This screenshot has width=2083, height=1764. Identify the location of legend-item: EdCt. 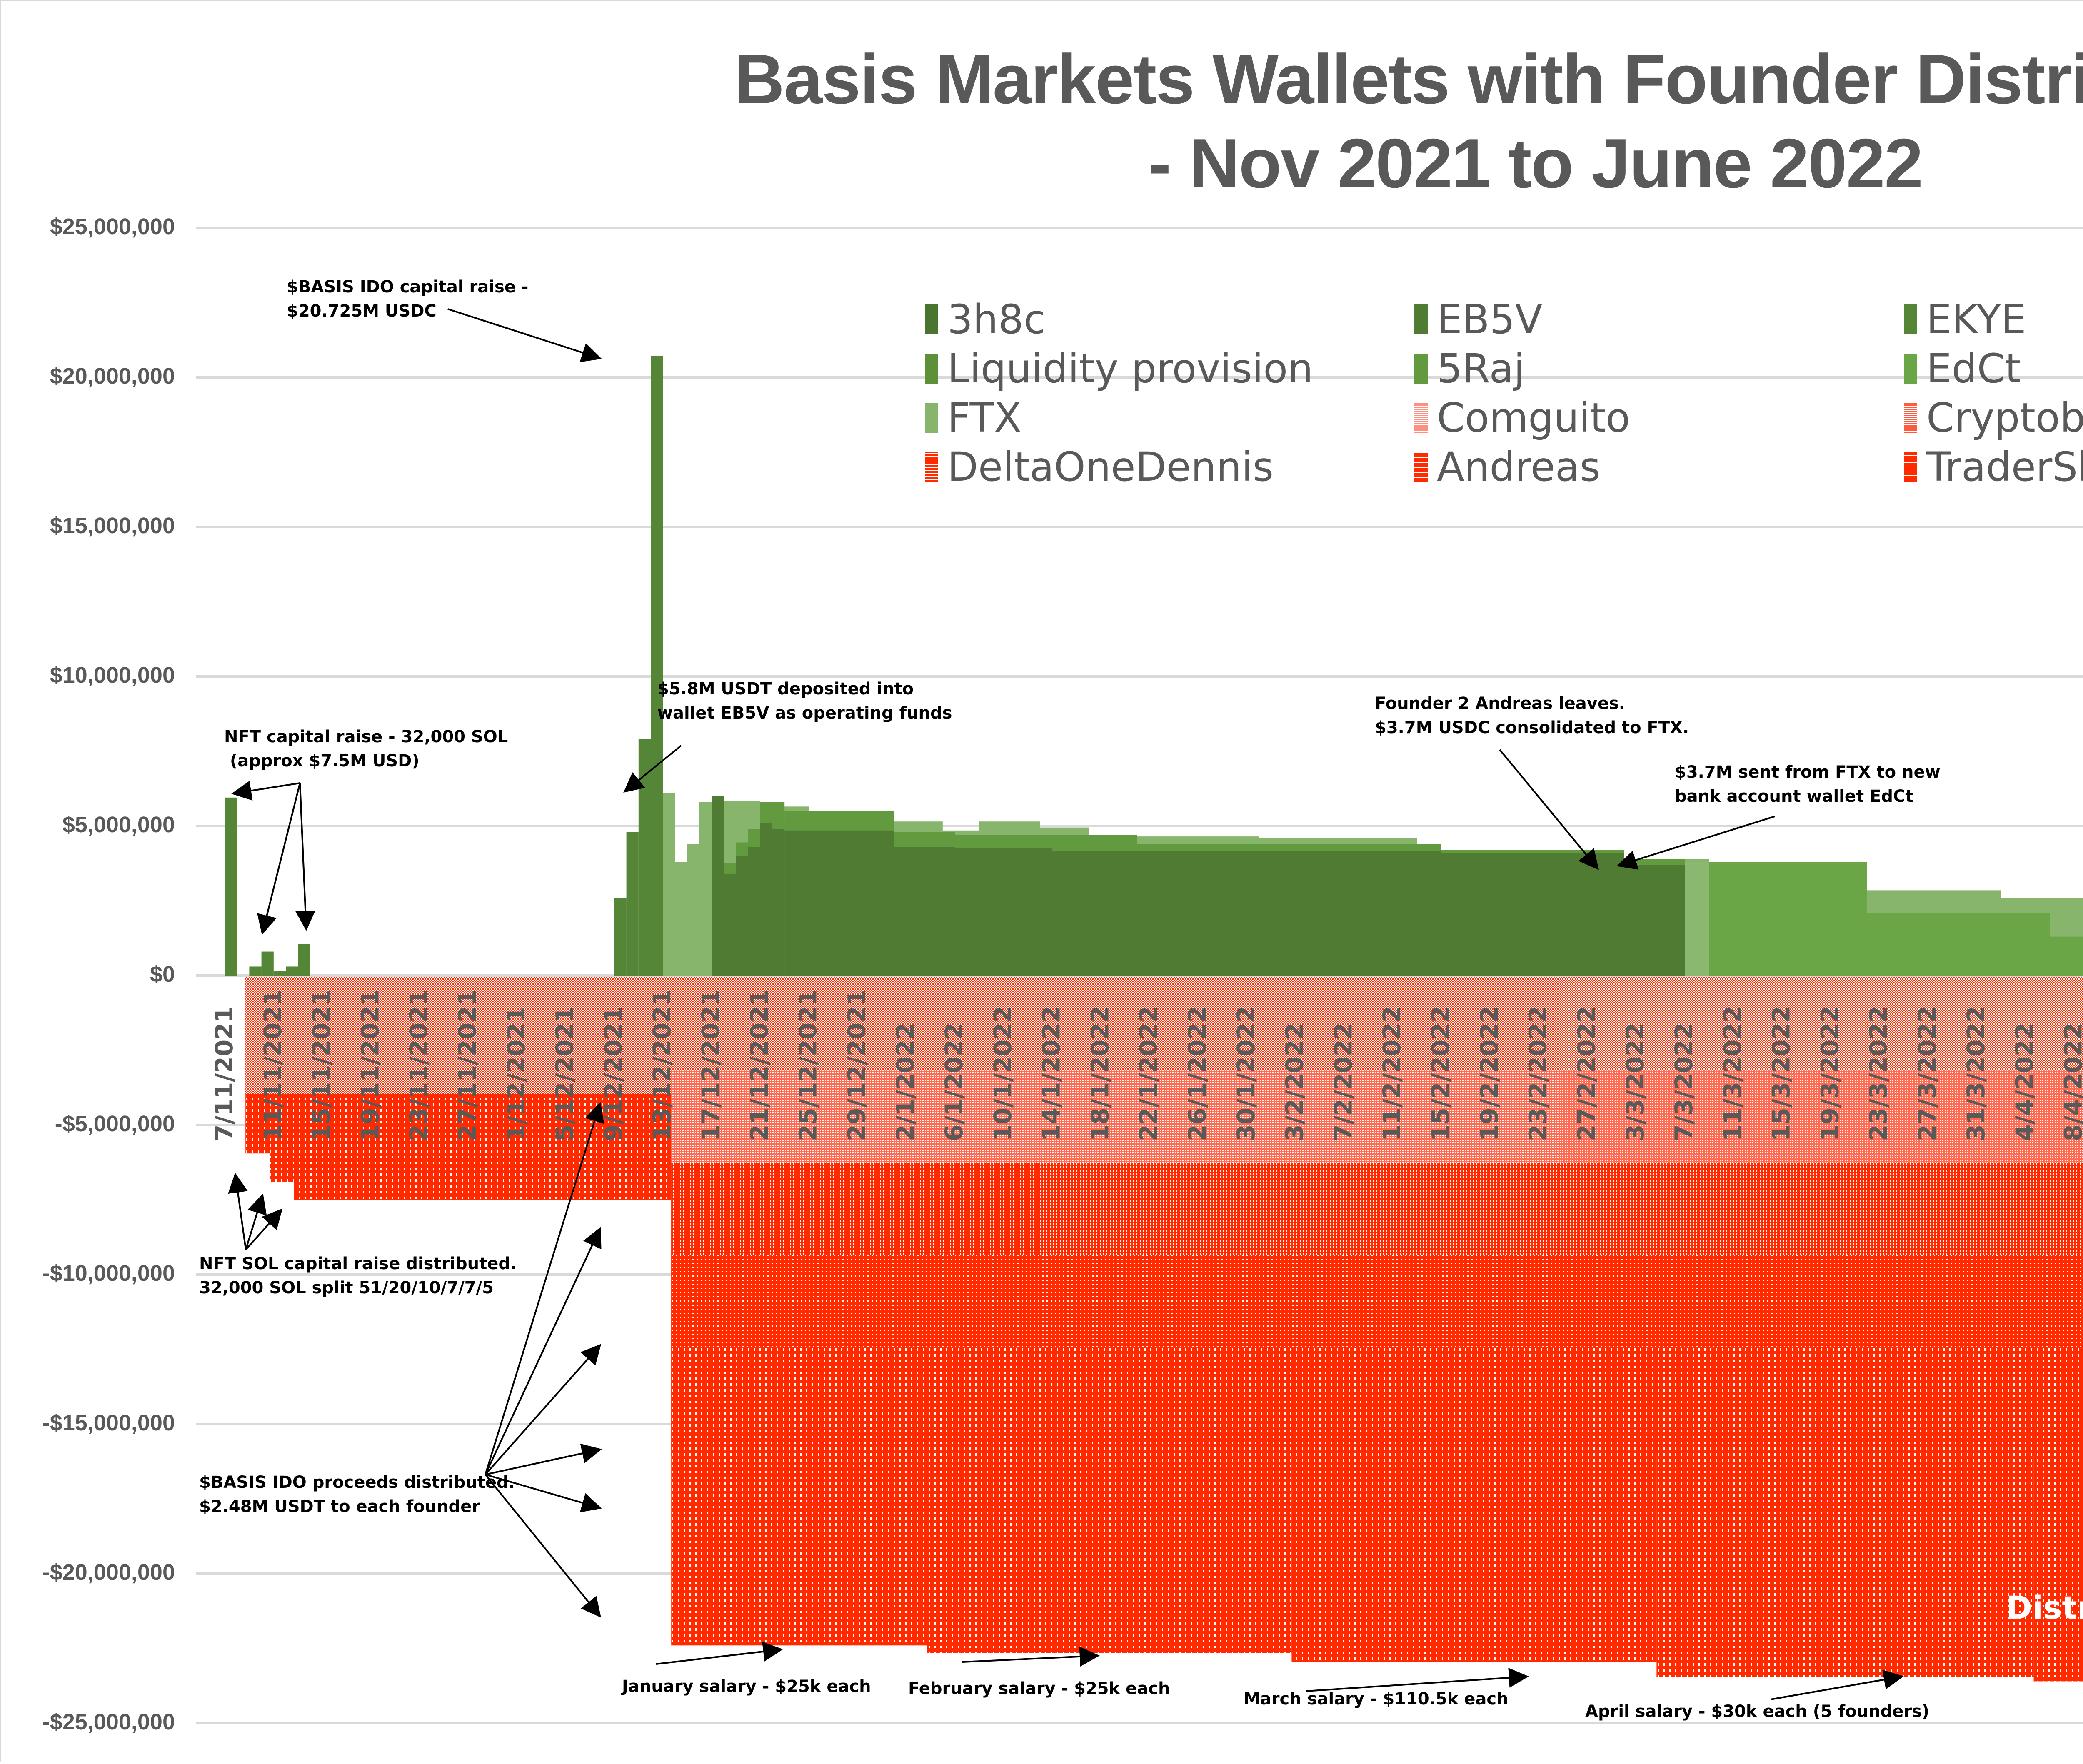
(1994, 368).